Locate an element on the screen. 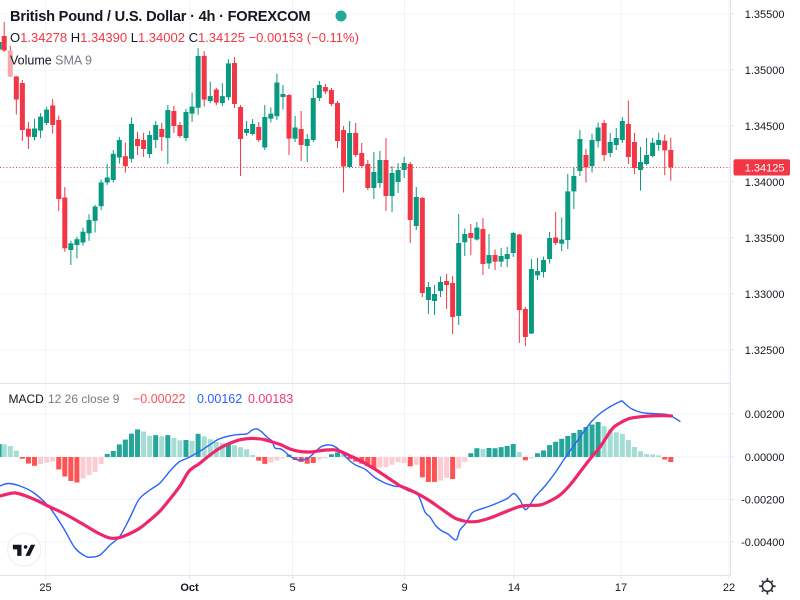 This screenshot has height=600, width=800. svg-text: 25 is located at coordinates (45, 588).